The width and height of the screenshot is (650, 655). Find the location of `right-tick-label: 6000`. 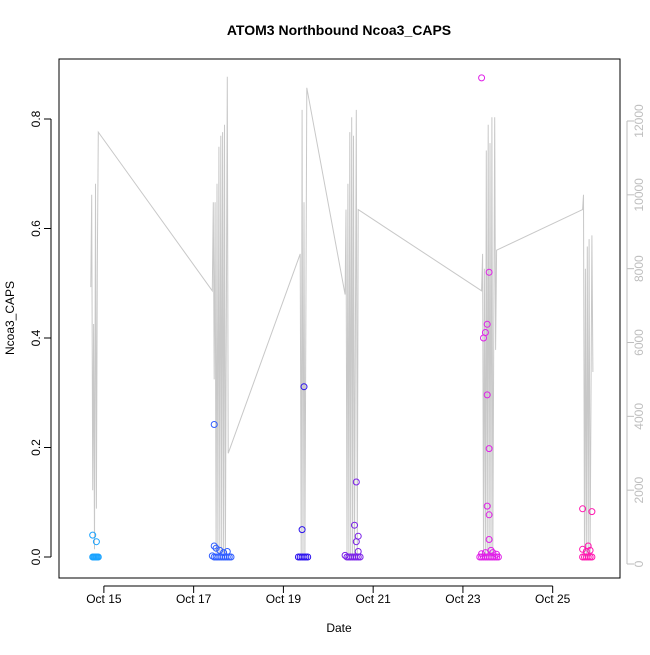

right-tick-label: 6000 is located at coordinates (639, 342).